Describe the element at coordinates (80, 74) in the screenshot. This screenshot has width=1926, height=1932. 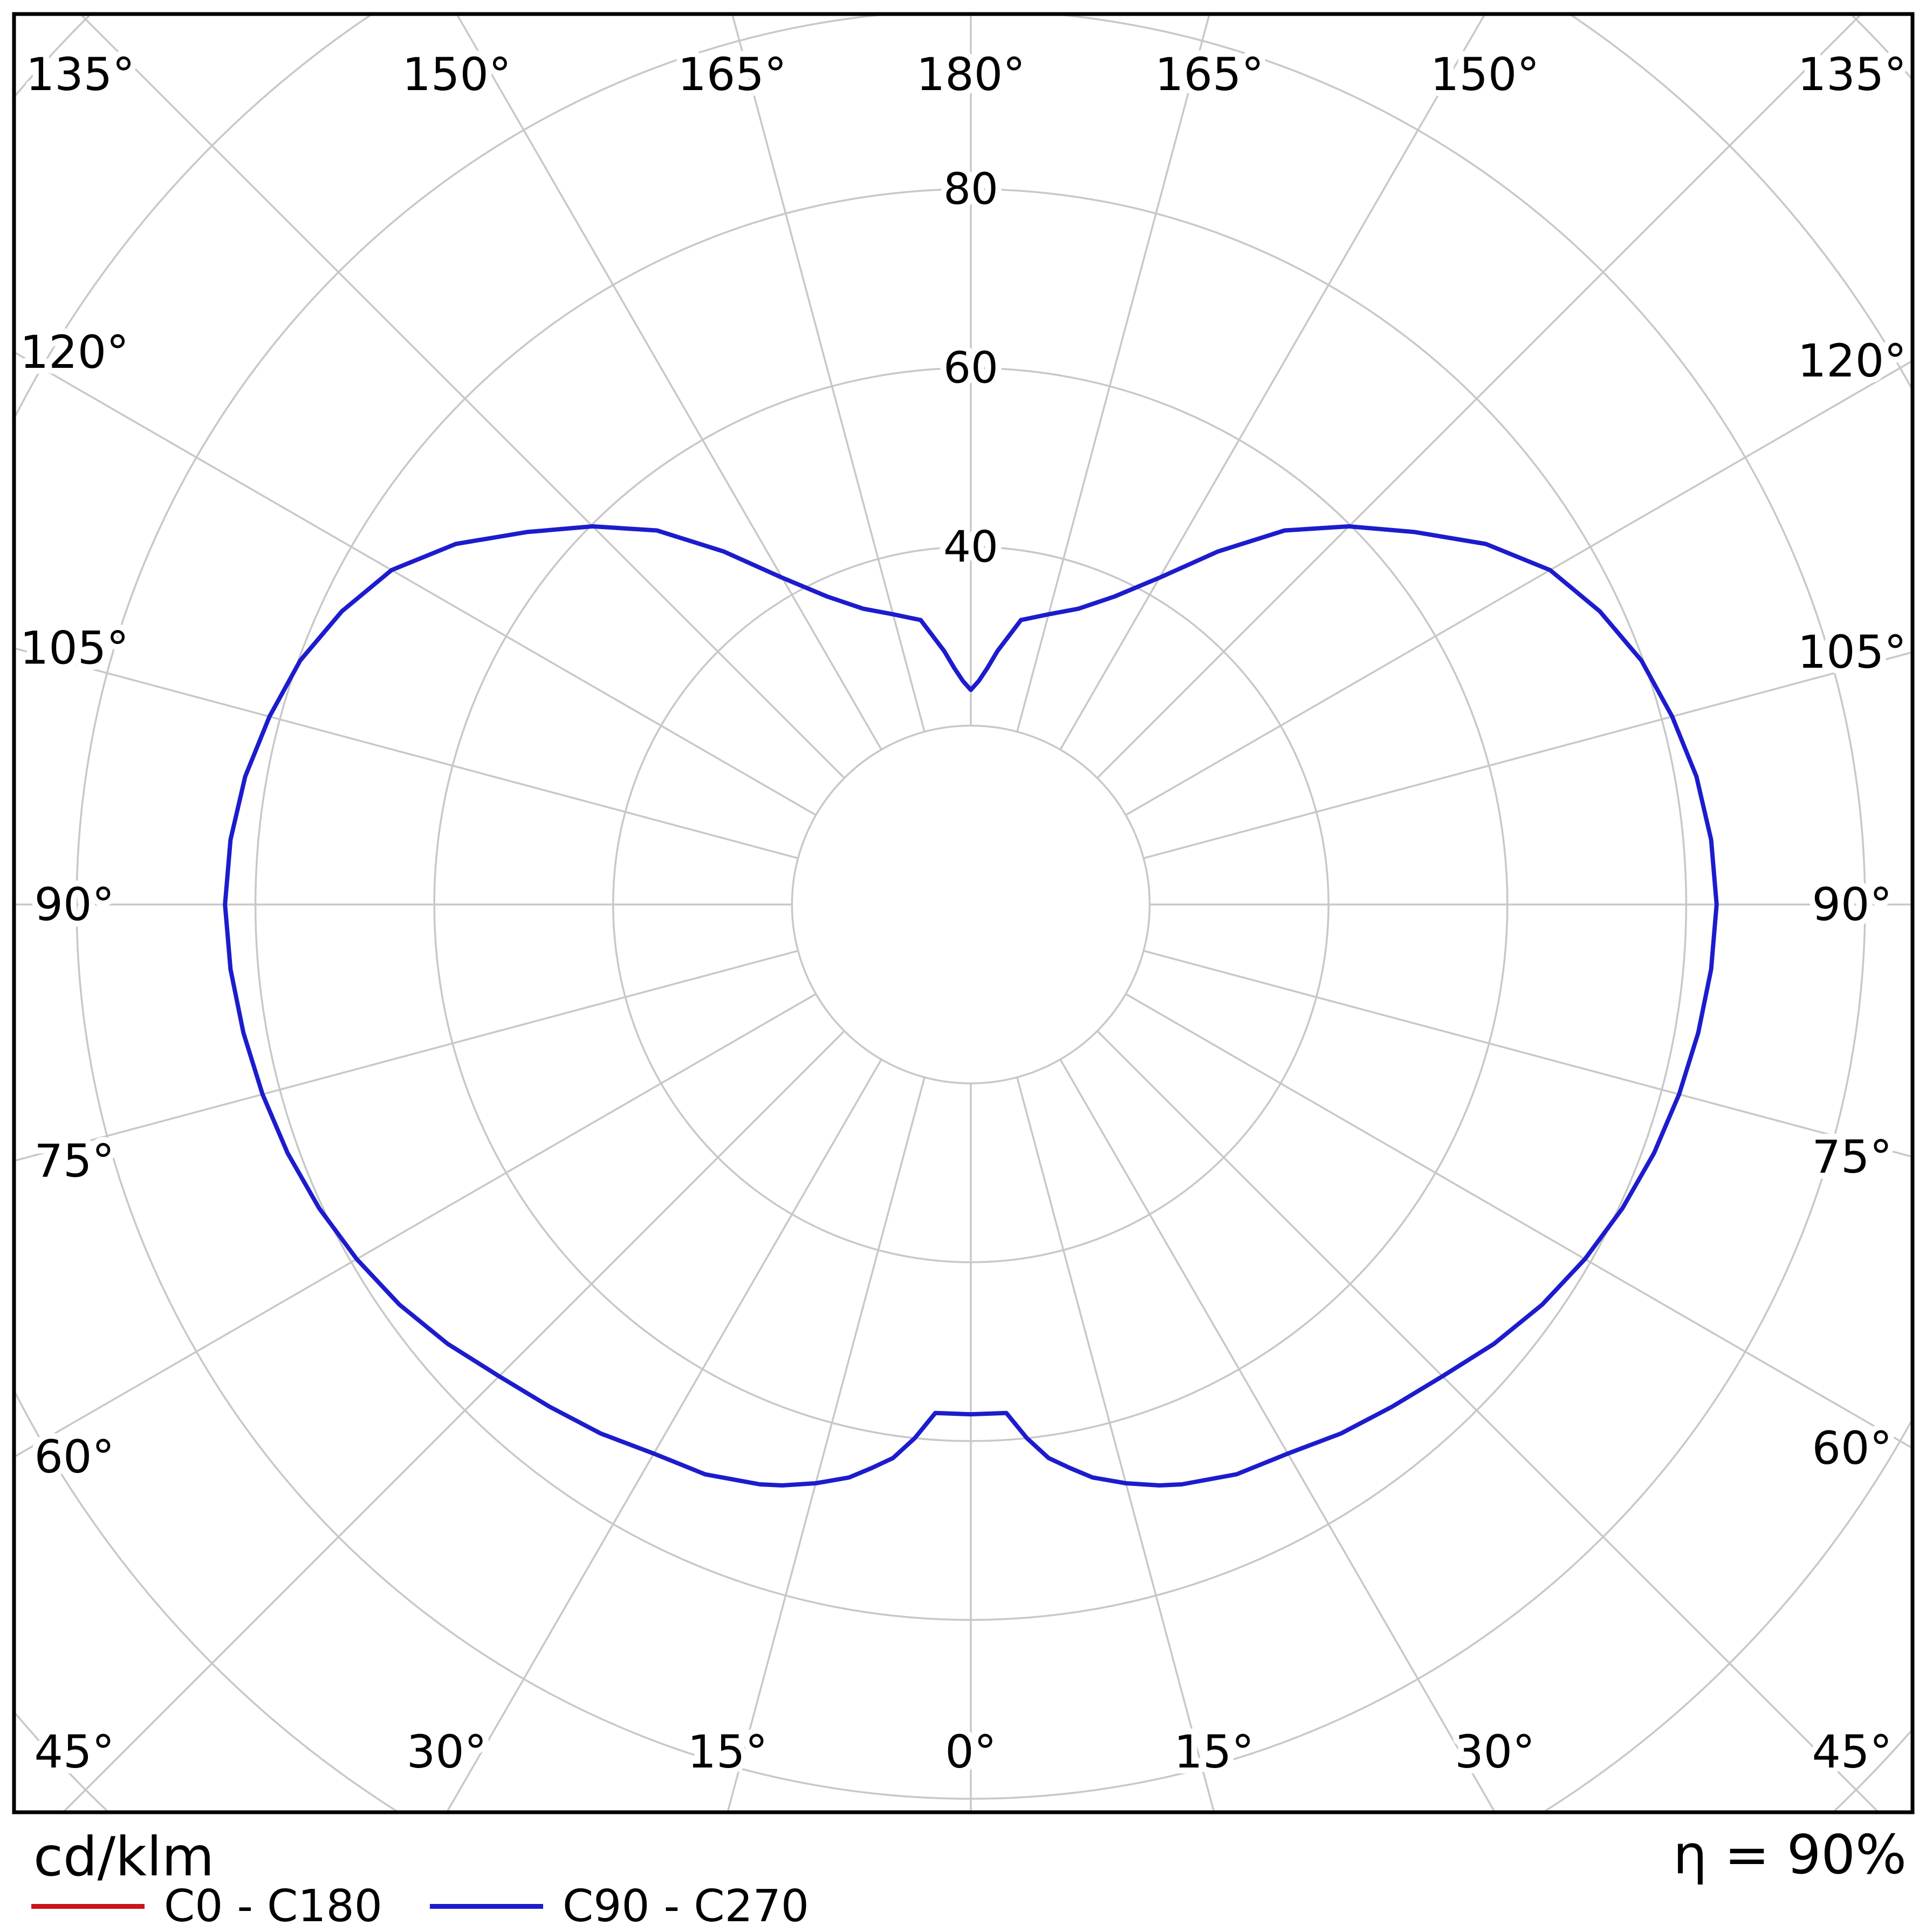
I see `angle-label-135-left: 135°` at that location.